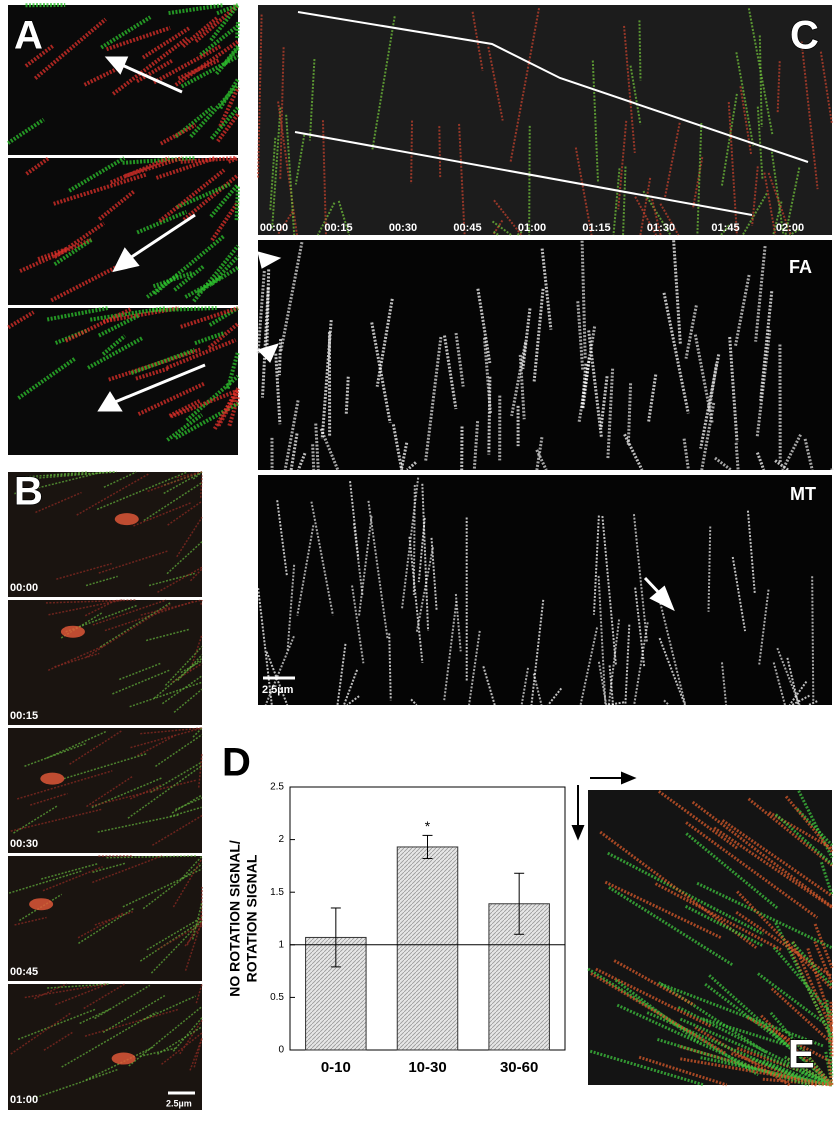 The width and height of the screenshot is (840, 1130). Describe the element at coordinates (519, 1067) in the screenshot. I see `x-tick-label: 30-60` at that location.